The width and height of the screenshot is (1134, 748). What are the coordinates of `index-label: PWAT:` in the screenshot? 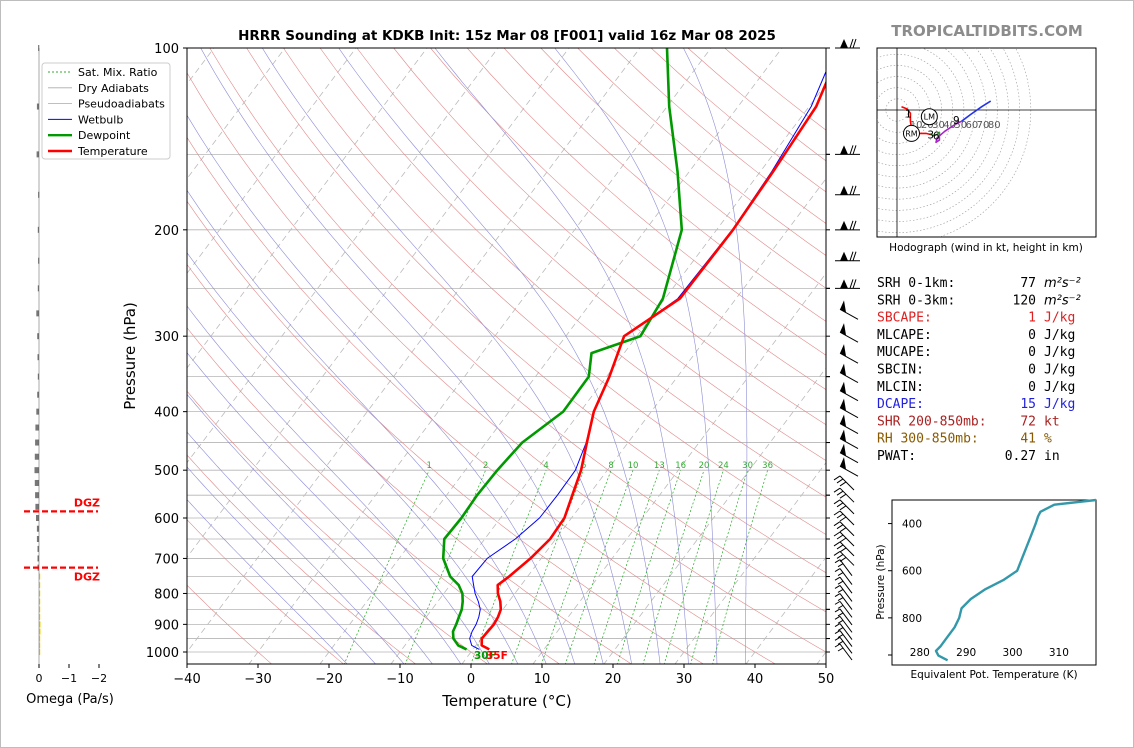 It's located at (896, 456).